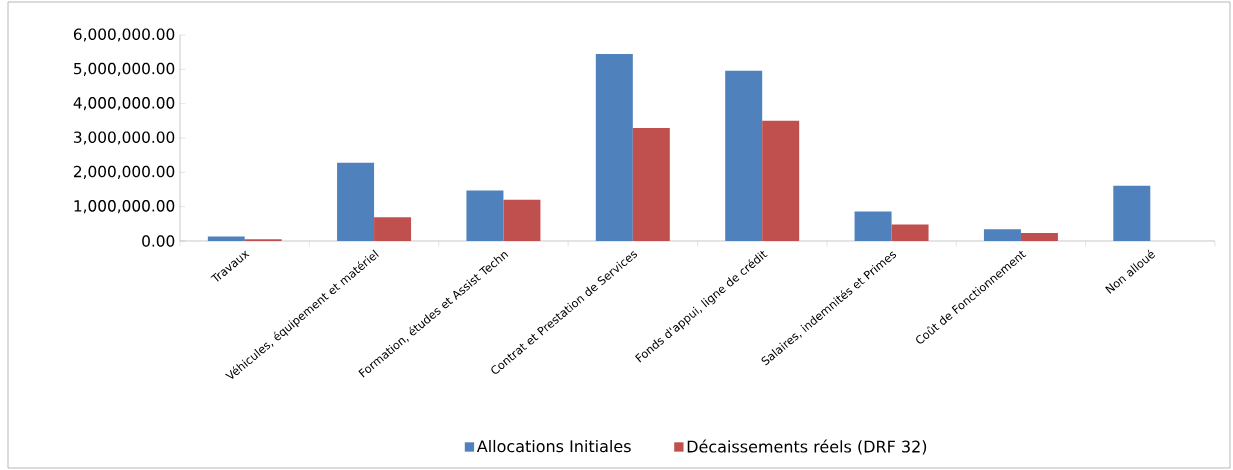 The width and height of the screenshot is (1233, 470). I want to click on legend-label: Décaissements réels (DRF 32), so click(807, 447).